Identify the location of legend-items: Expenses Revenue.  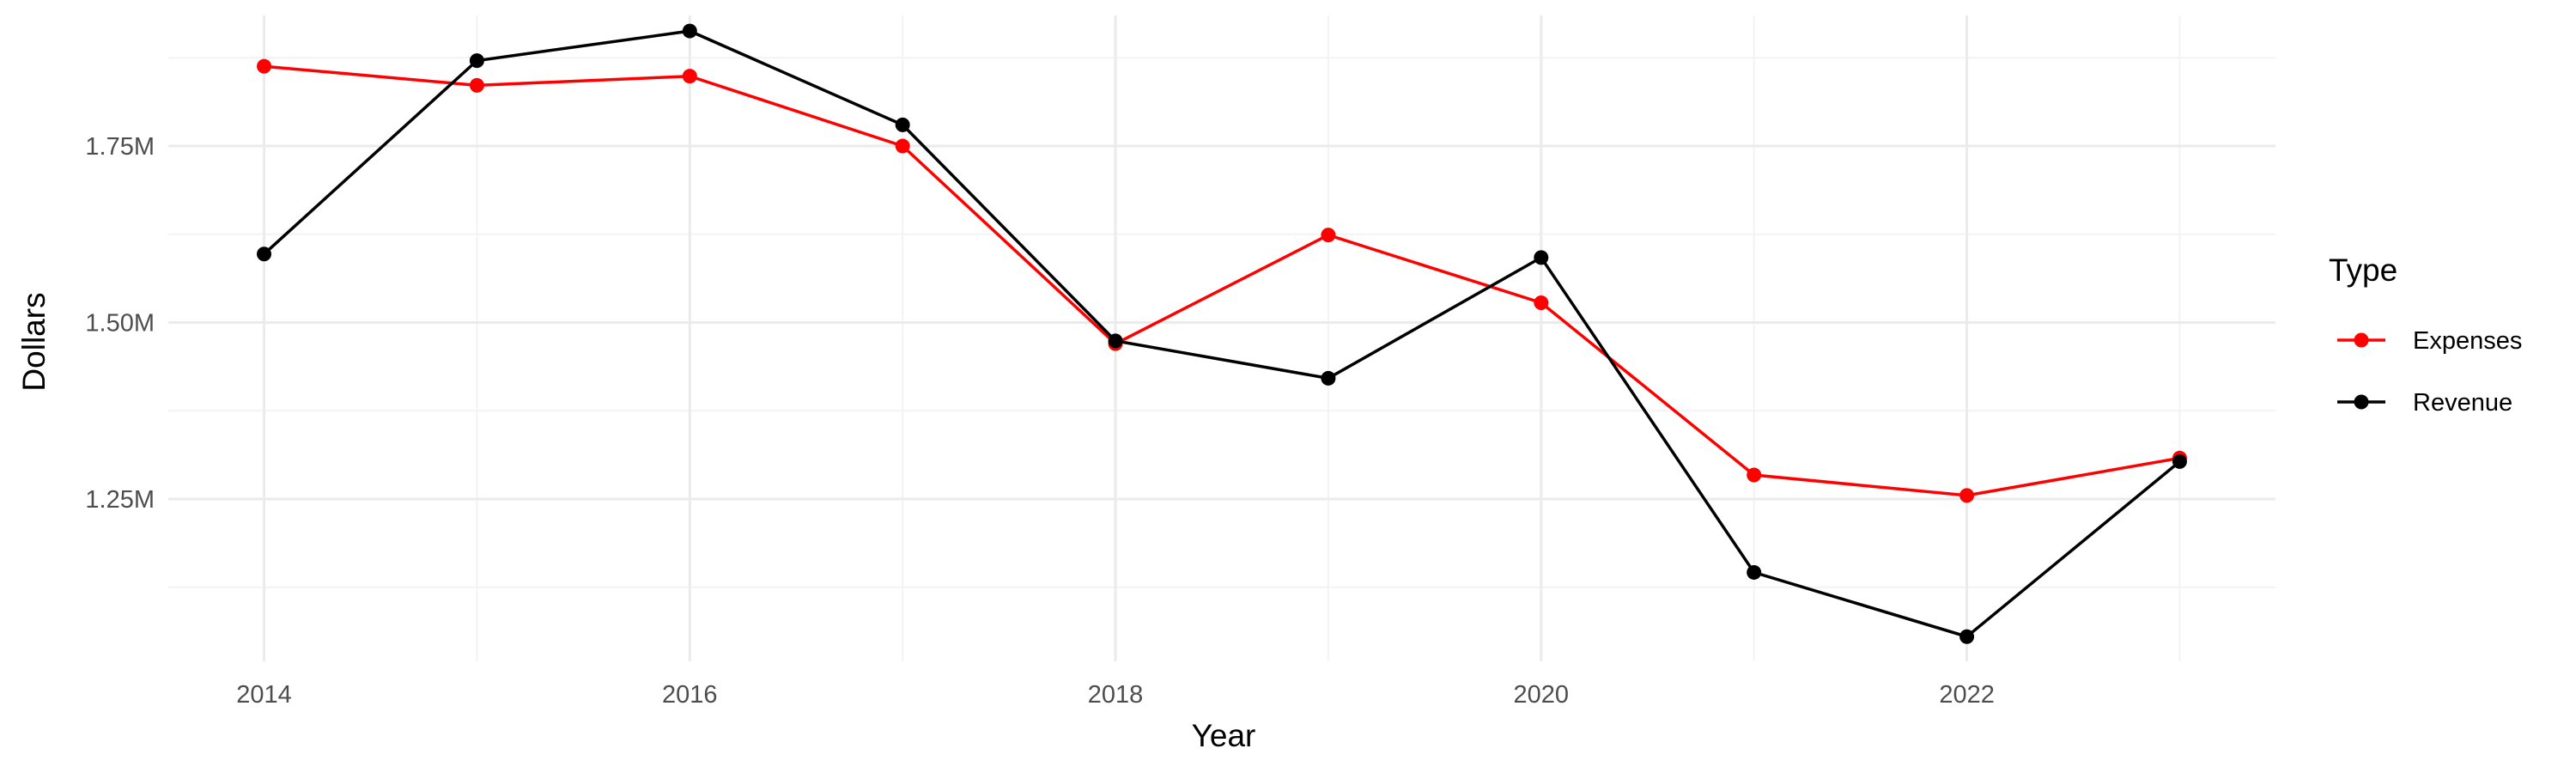
(2429, 372).